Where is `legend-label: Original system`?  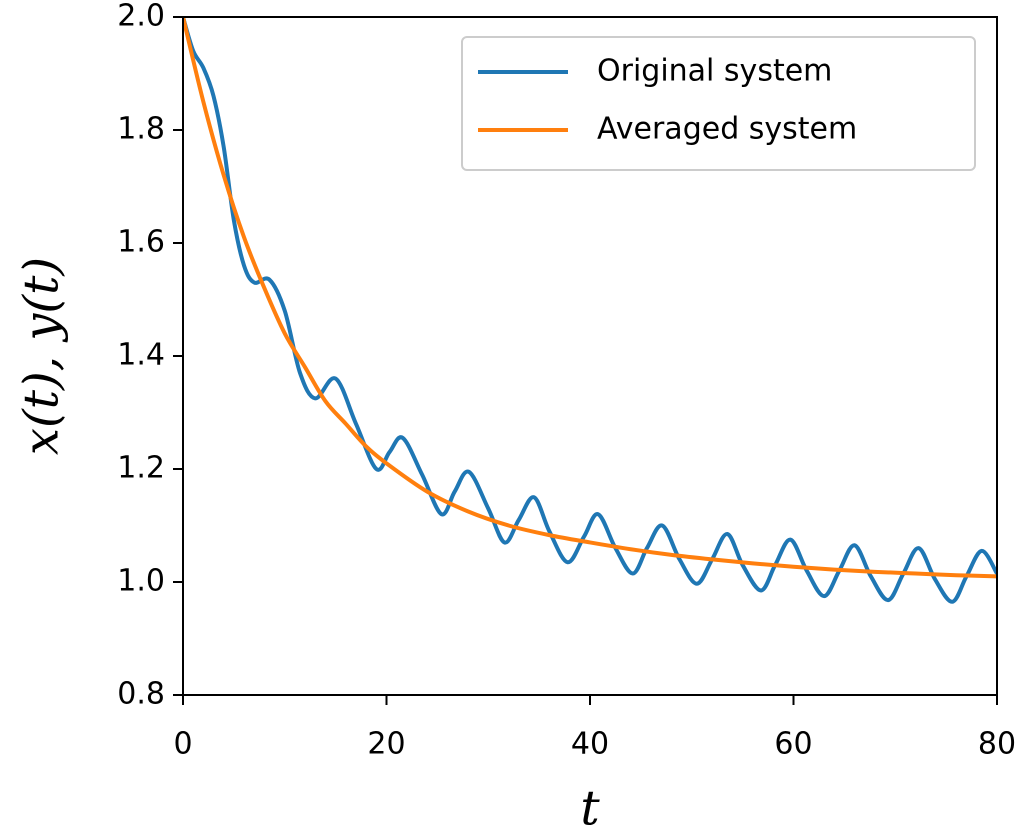 legend-label: Original system is located at coordinates (714, 71).